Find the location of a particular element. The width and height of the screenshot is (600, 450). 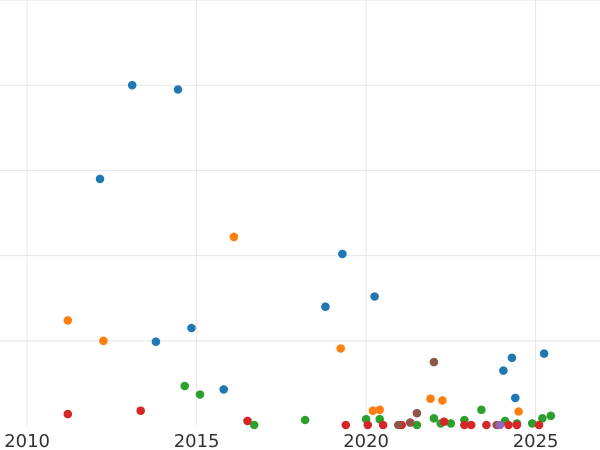

x-axis-ticks: 2010 2015 2020 2025 is located at coordinates (281, 440).